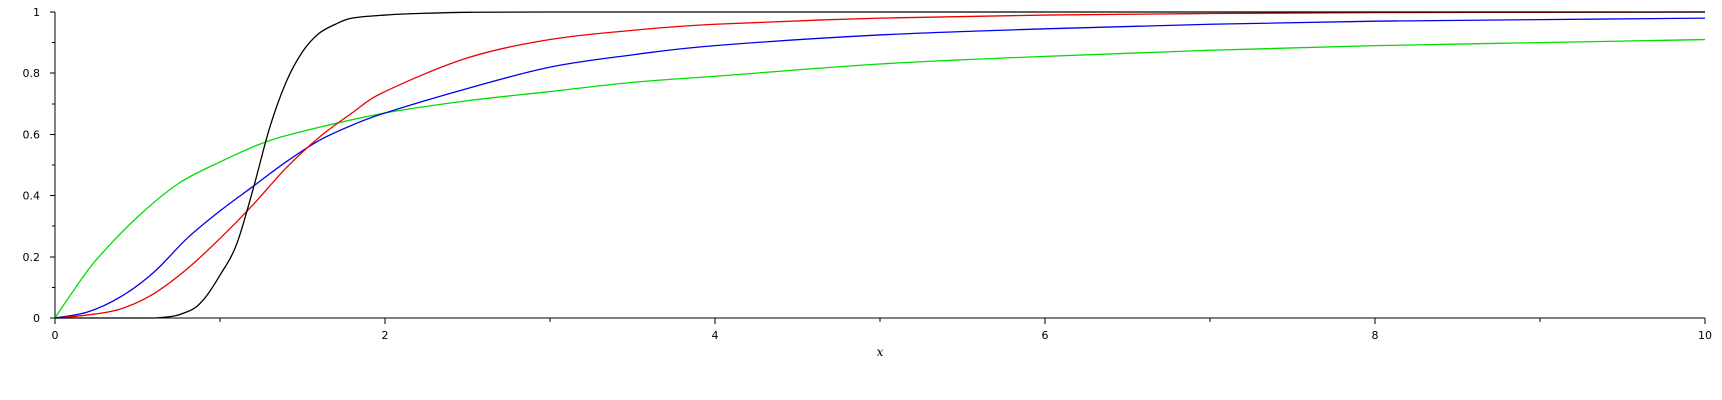 This screenshot has height=400, width=1722. I want to click on x-ticks: 0 2 4 6 8 10, so click(882, 330).